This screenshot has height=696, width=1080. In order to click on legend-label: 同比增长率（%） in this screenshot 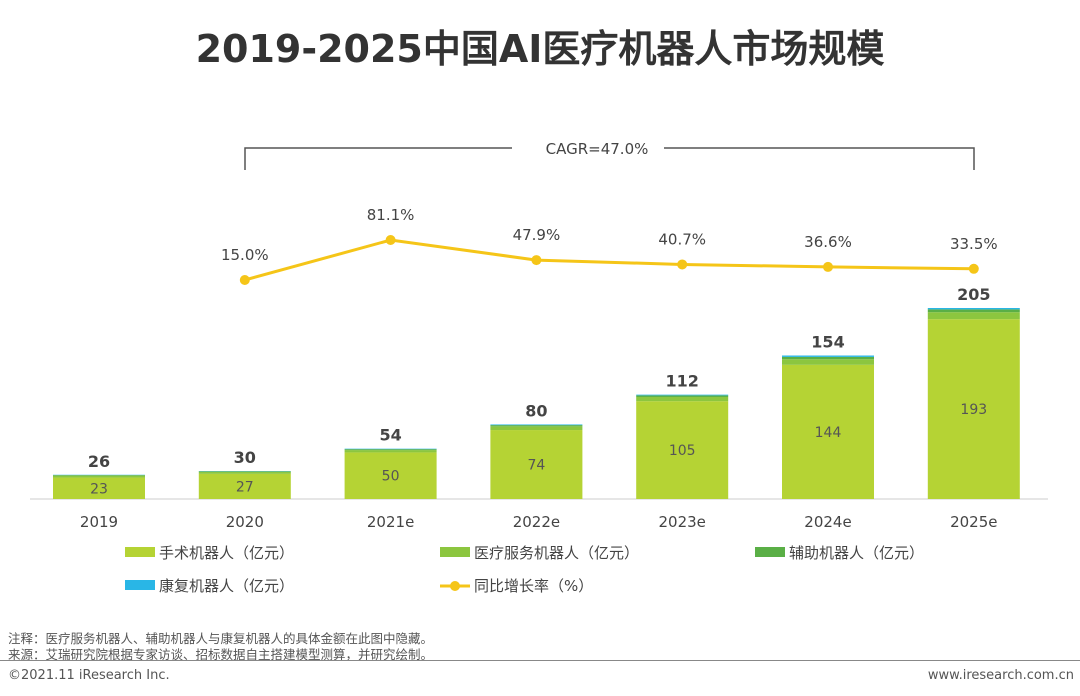, I will do `click(533, 586)`.